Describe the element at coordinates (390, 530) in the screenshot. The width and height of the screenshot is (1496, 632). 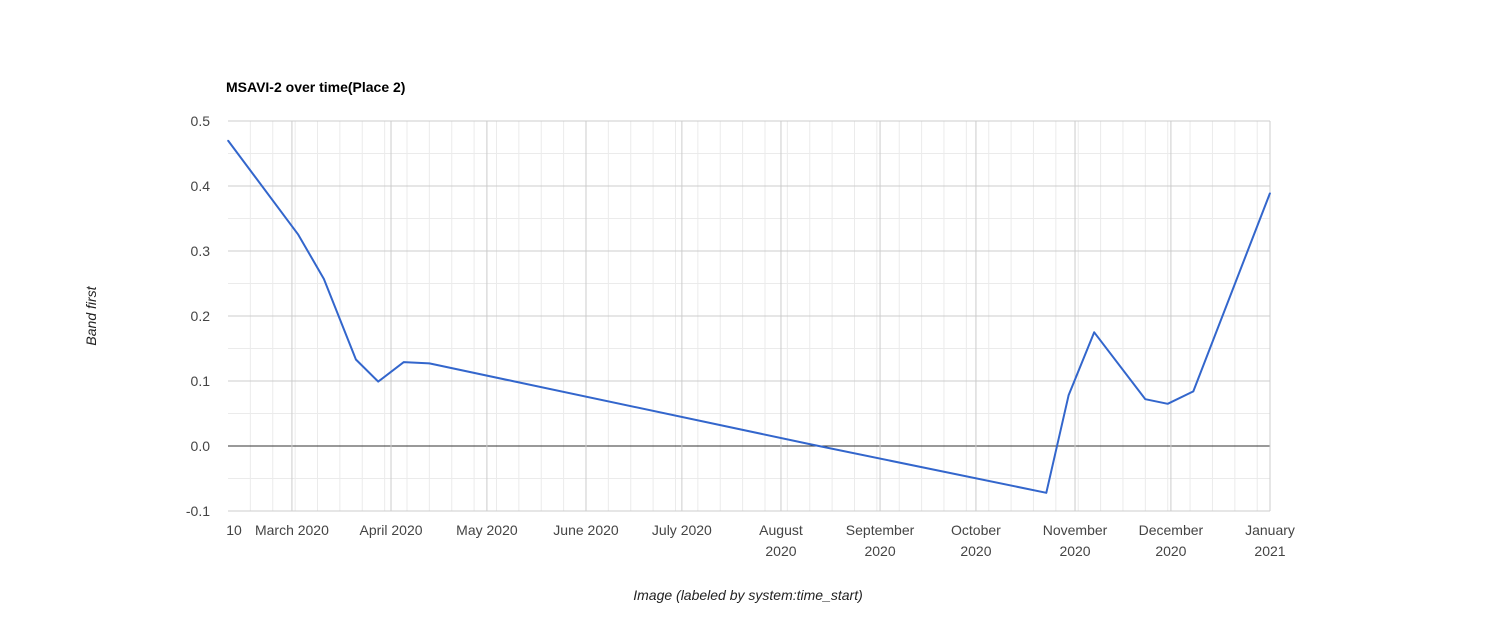
I see `x-tick-label: April 2020` at that location.